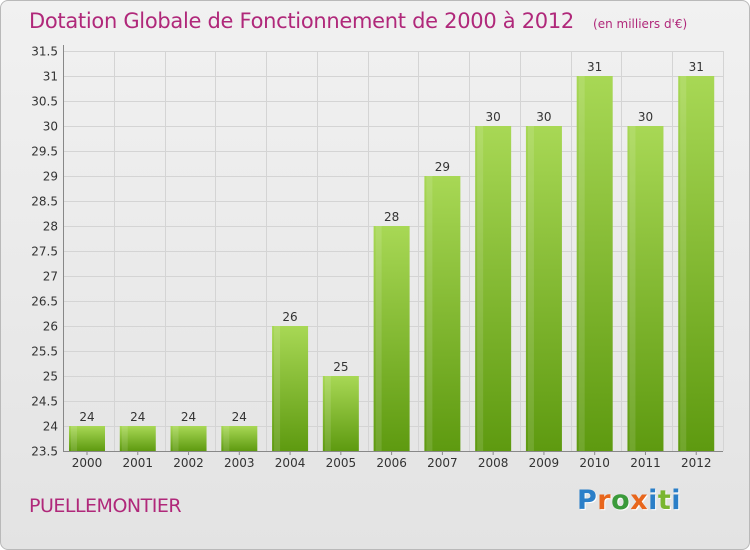 The image size is (750, 550). Describe the element at coordinates (493, 463) in the screenshot. I see `x-tick-label: 2008` at that location.